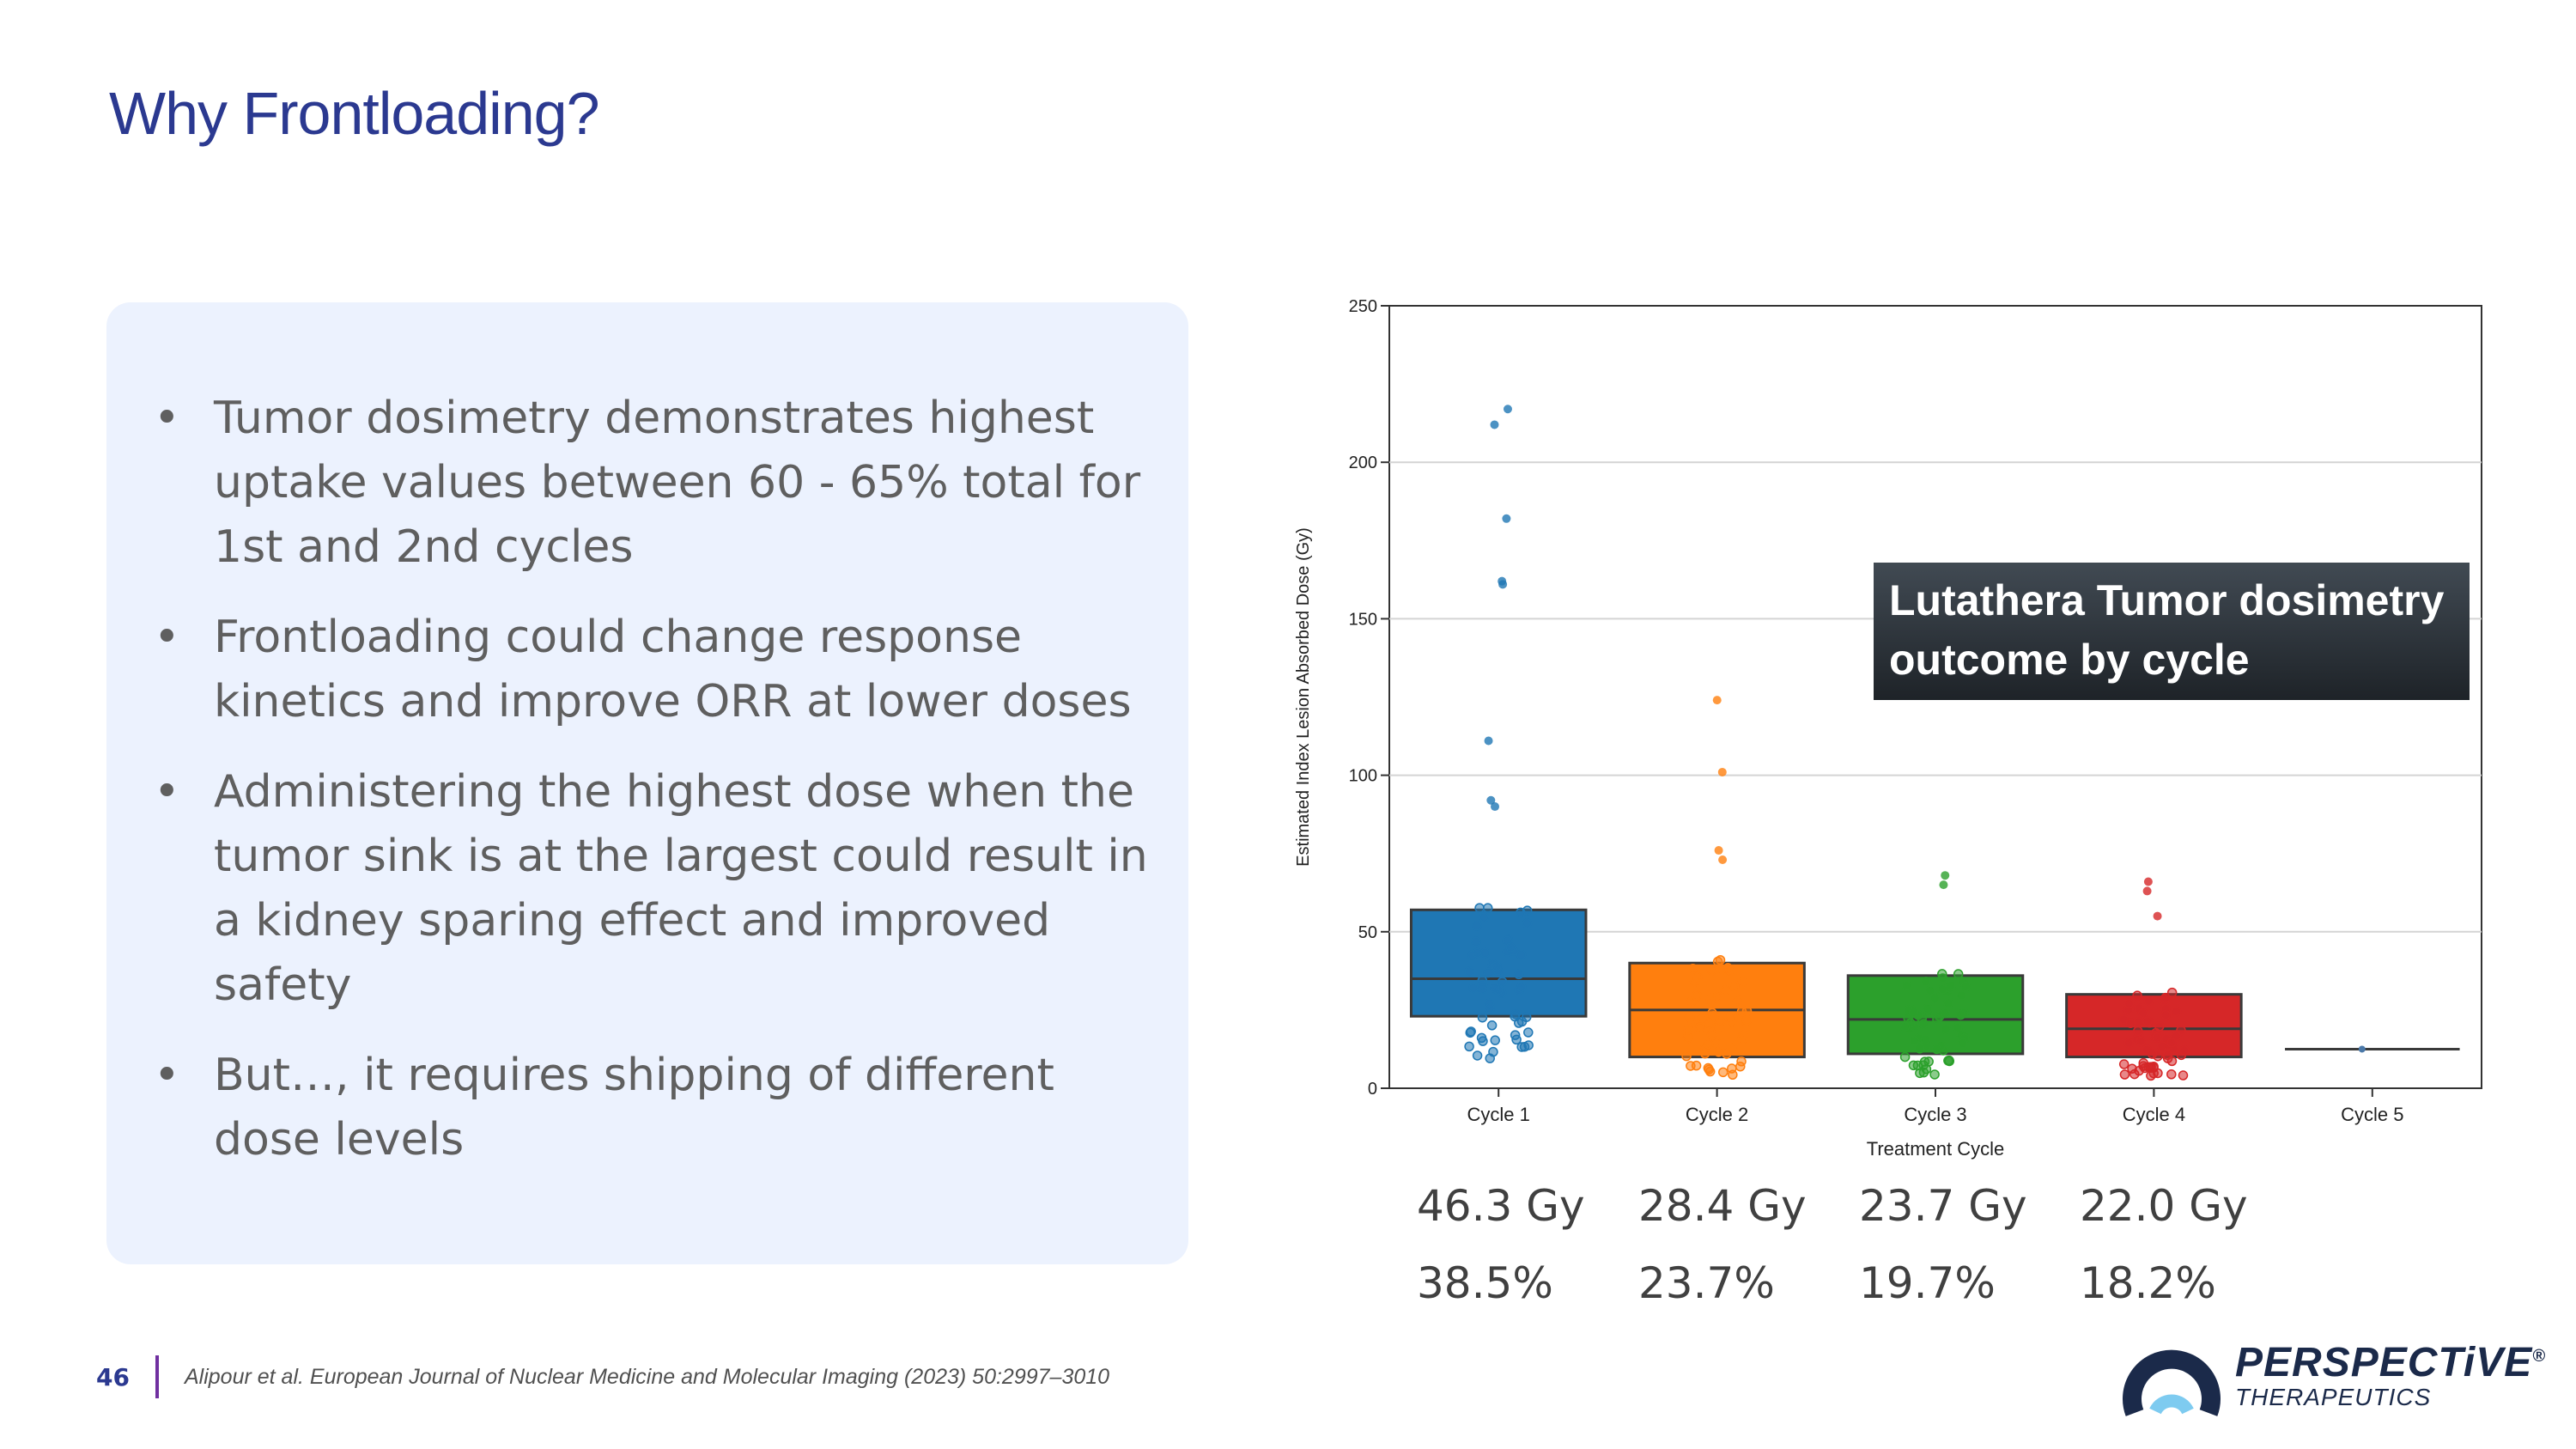 The image size is (2576, 1449). I want to click on percent-summary-row: 38.5% 23.7% 19.7% 18.2%, so click(1889, 1288).